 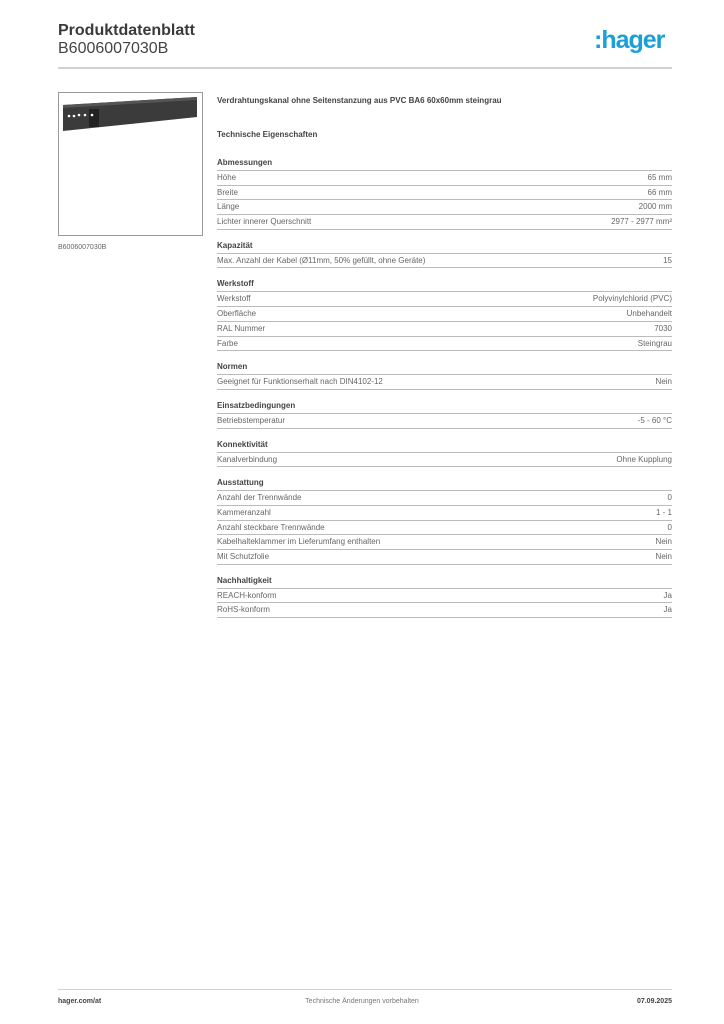 I want to click on spec-label: Betriebstemperatur, so click(x=251, y=420).